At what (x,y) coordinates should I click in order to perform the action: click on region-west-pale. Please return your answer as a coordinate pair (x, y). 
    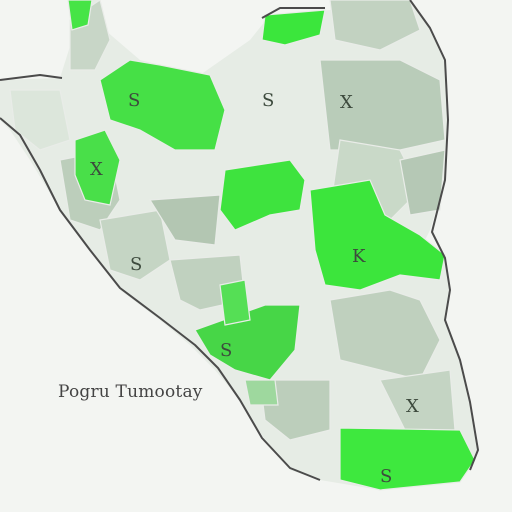
    Looking at the image, I should click on (40, 120).